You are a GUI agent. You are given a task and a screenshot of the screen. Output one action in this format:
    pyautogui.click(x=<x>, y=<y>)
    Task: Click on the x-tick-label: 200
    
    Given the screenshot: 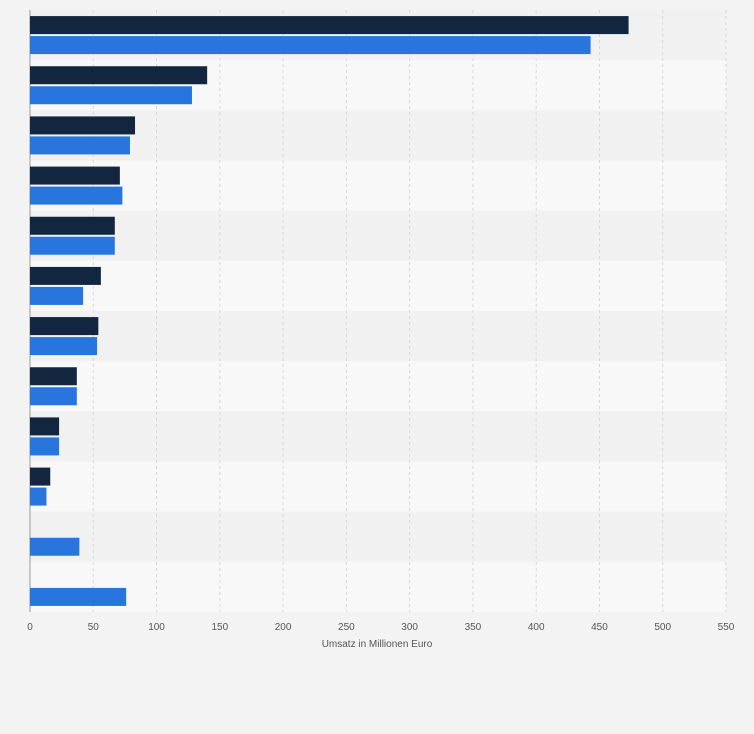 What is the action you would take?
    pyautogui.click(x=283, y=627)
    